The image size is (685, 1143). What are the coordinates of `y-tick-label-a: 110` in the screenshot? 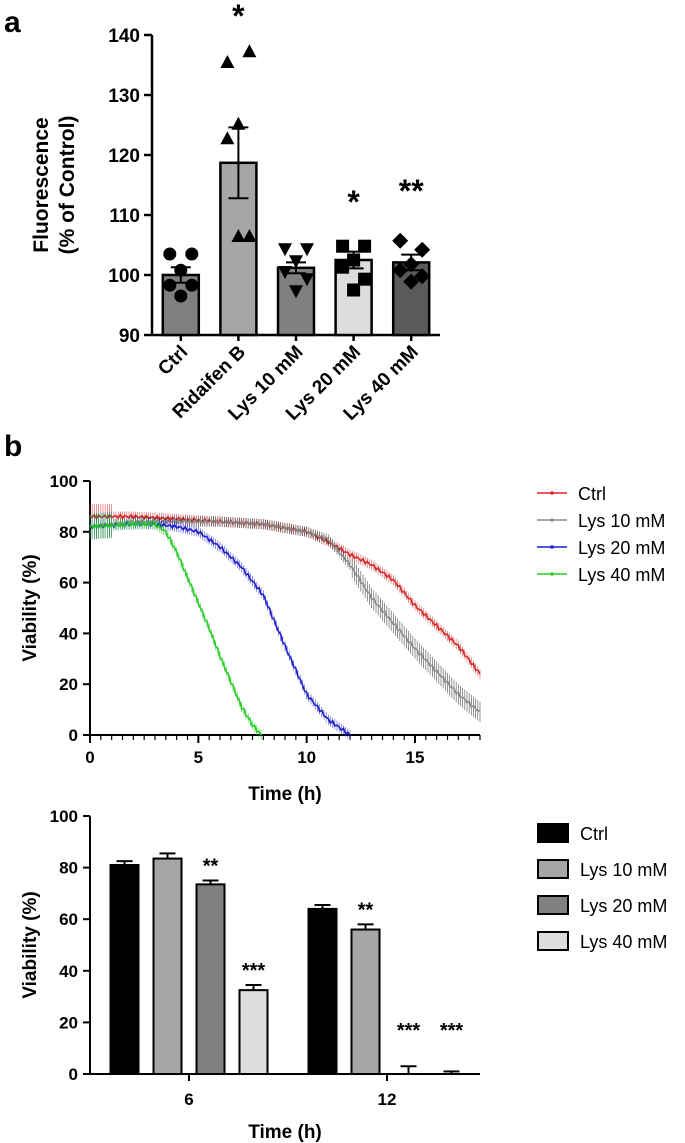 It's located at (124, 216).